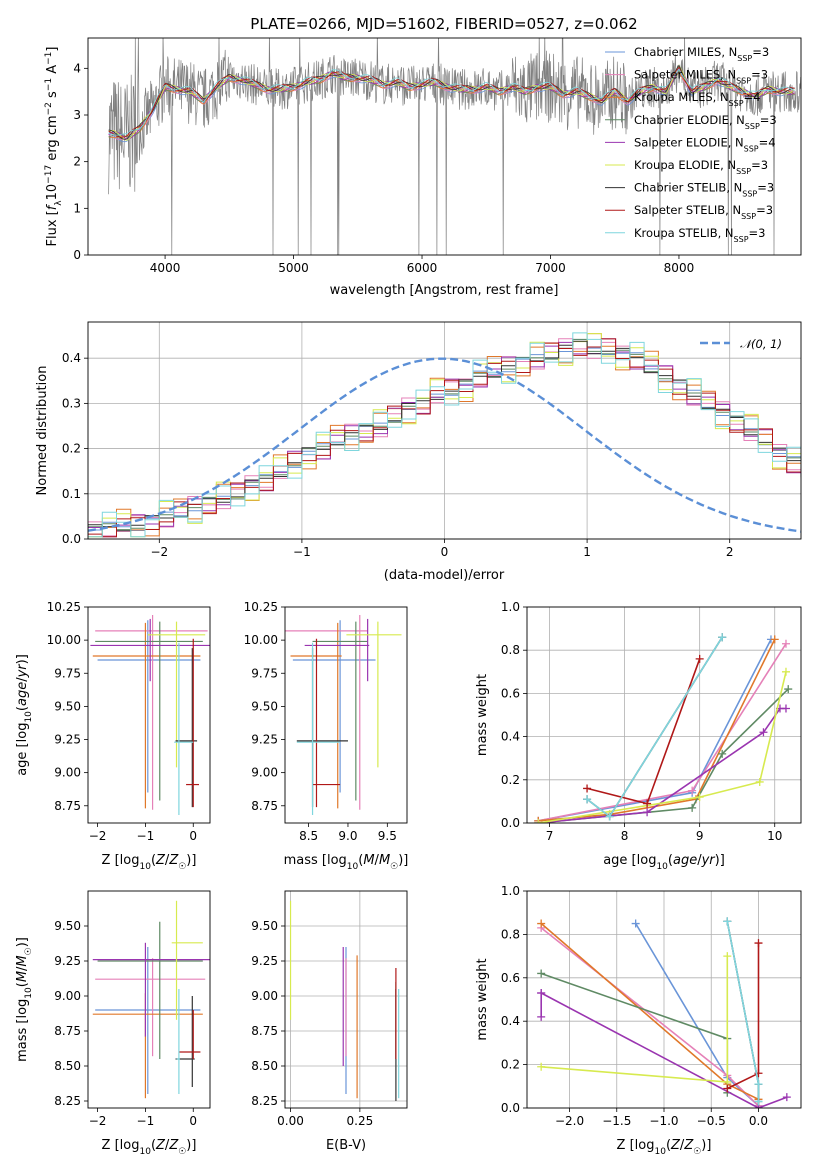 The height and width of the screenshot is (1170, 819). I want to click on residual-histogram-step, so click(444, 439).